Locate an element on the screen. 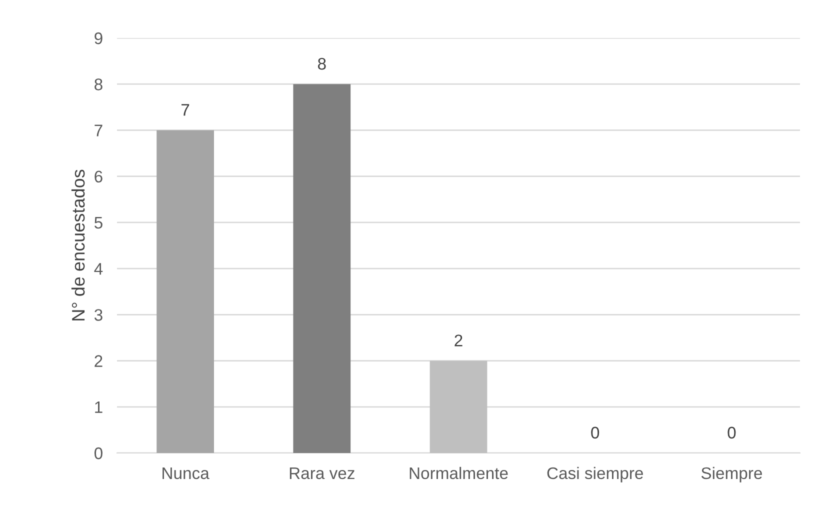  y-tick-label: 7 is located at coordinates (98, 130).